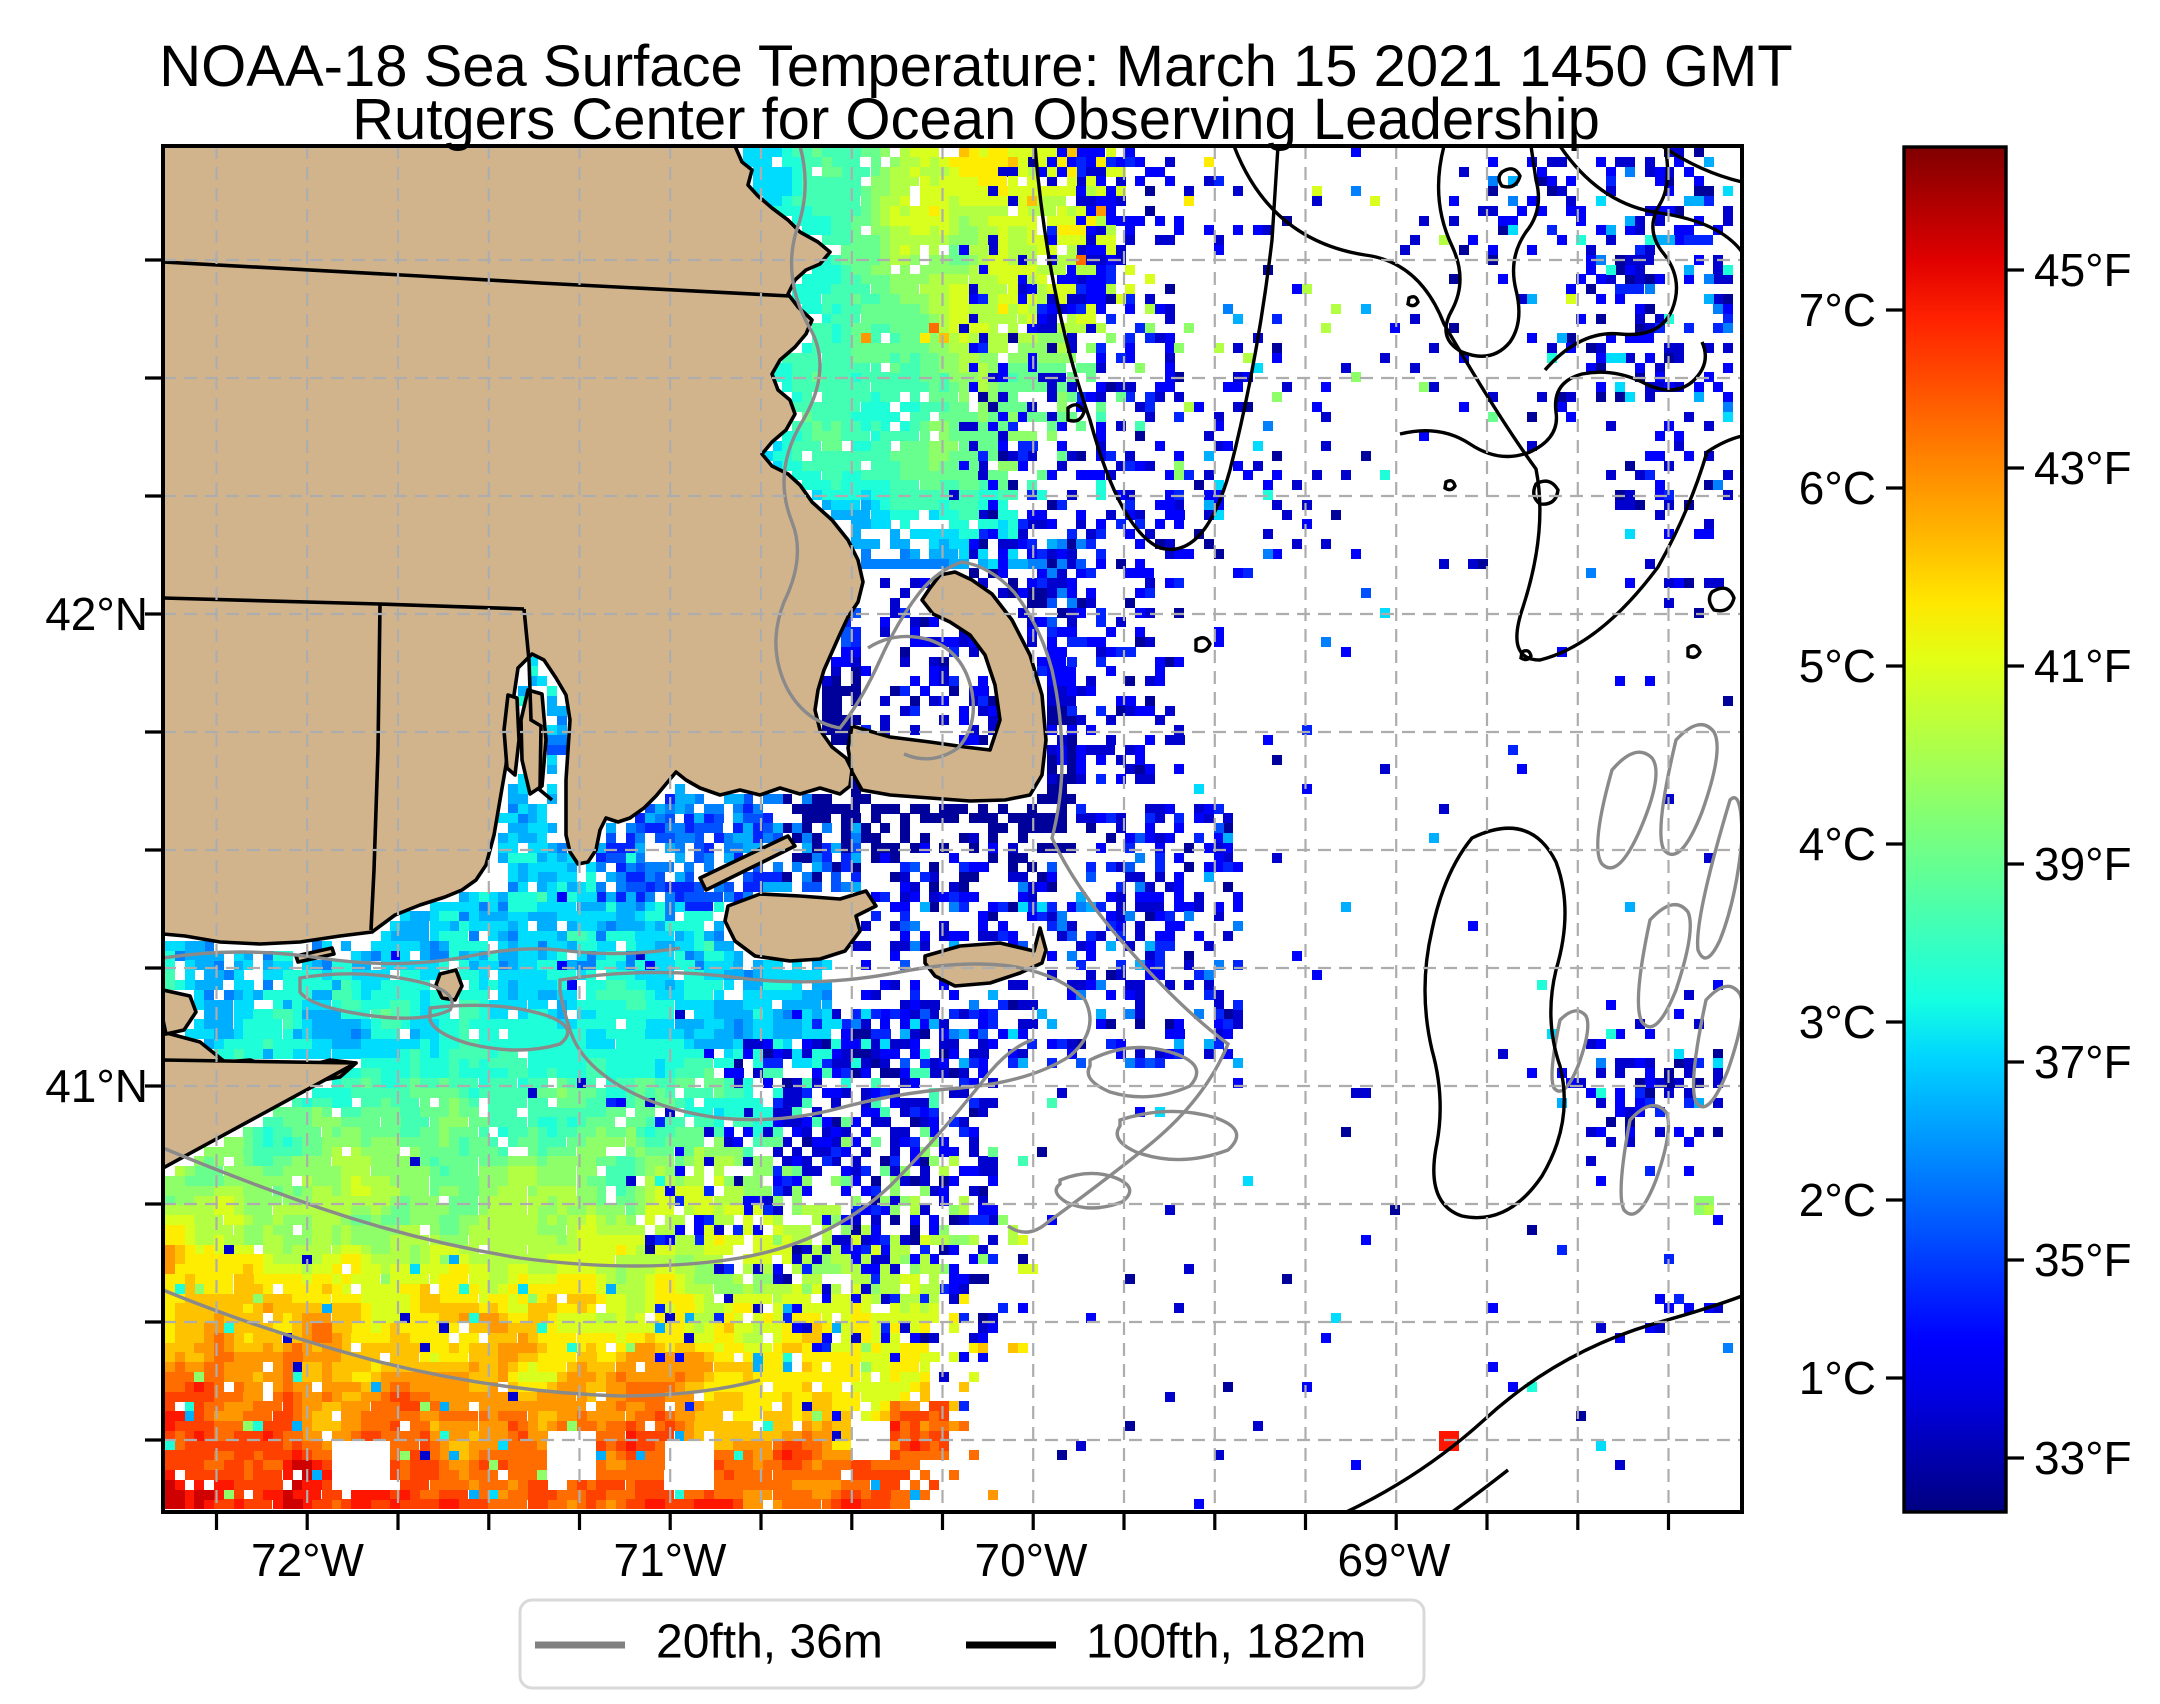  What do you see at coordinates (1837, 1200) in the screenshot?
I see `svg-text: 2°C` at bounding box center [1837, 1200].